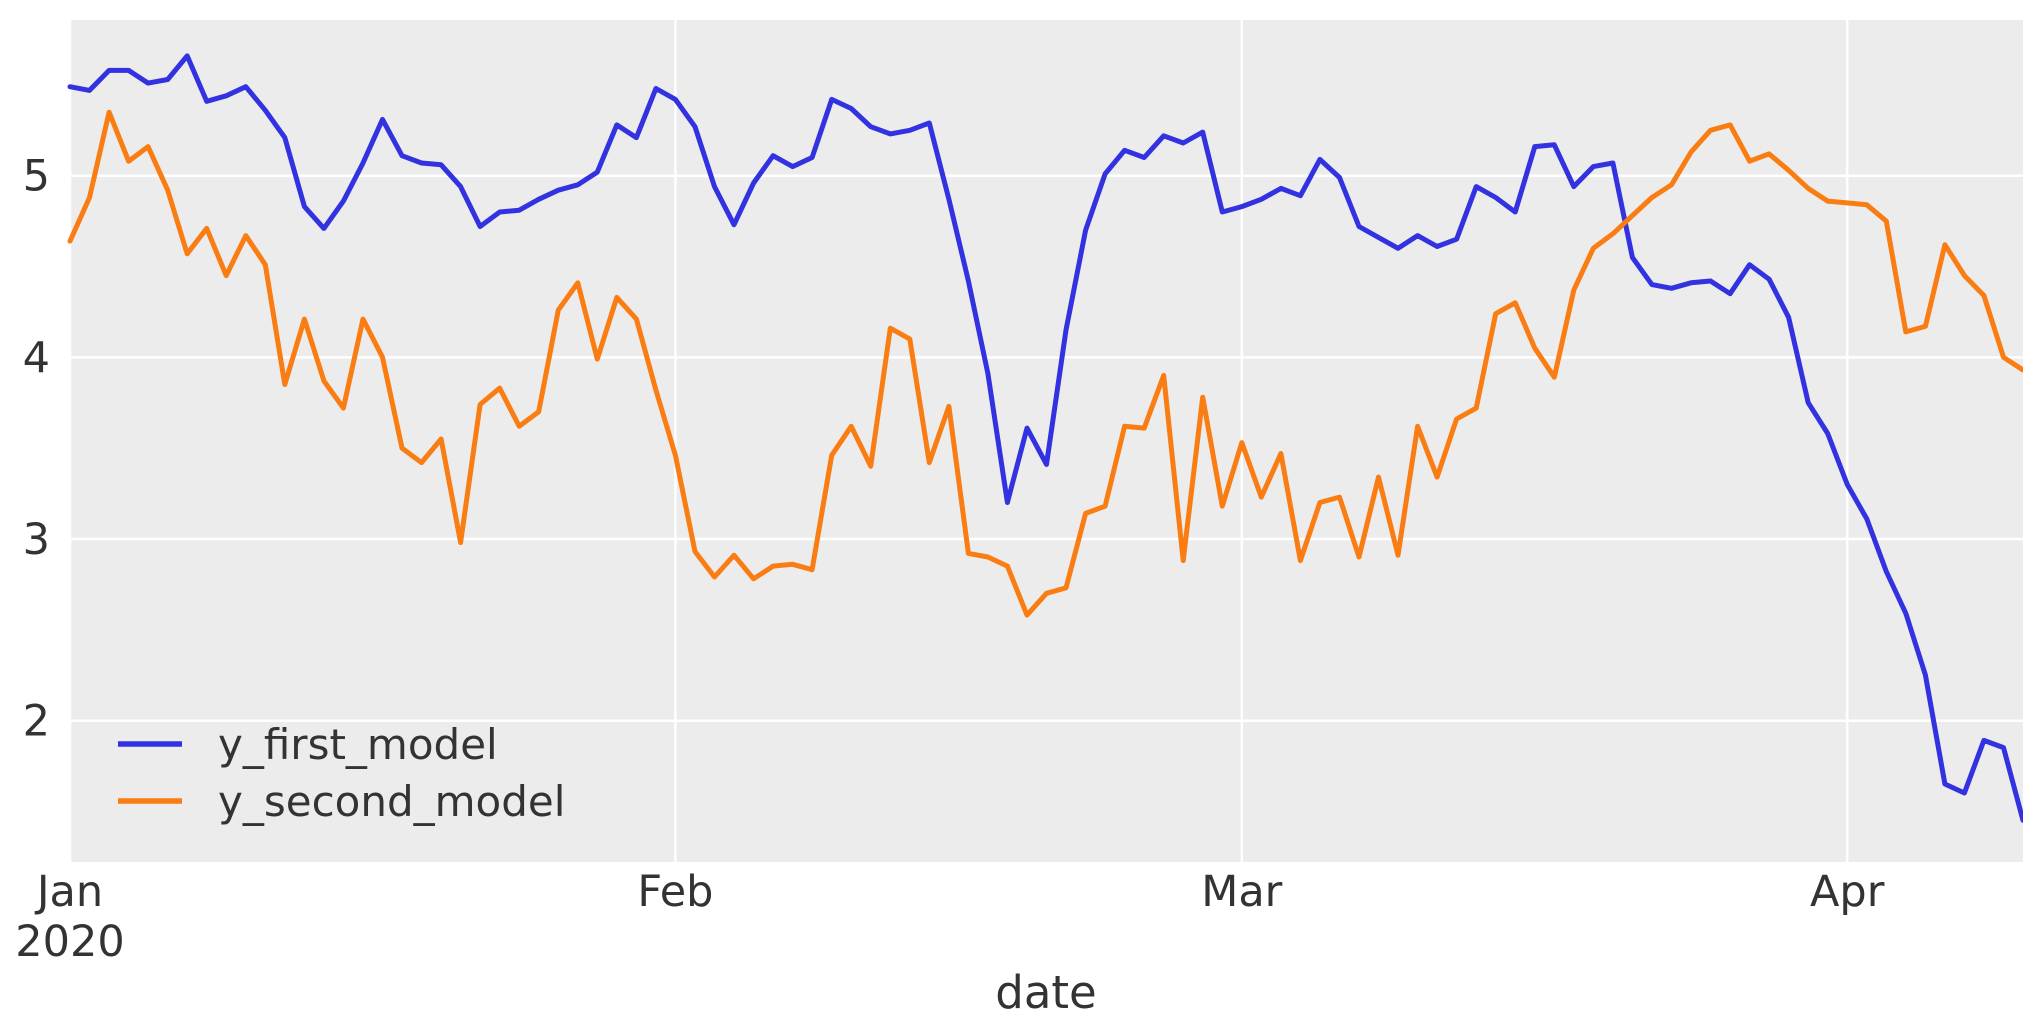  I want to click on x-tick-year-2020: 2020, so click(69, 942).